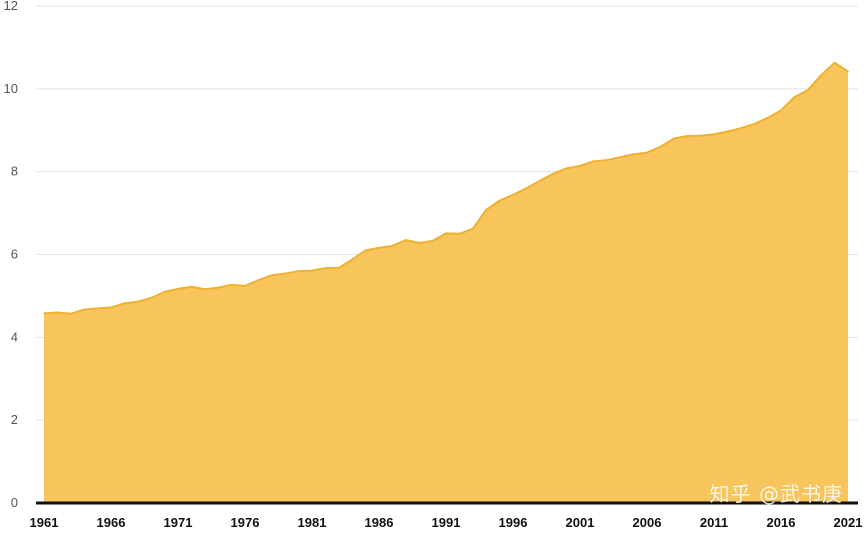  What do you see at coordinates (14, 336) in the screenshot?
I see `y-tick-label: 4` at bounding box center [14, 336].